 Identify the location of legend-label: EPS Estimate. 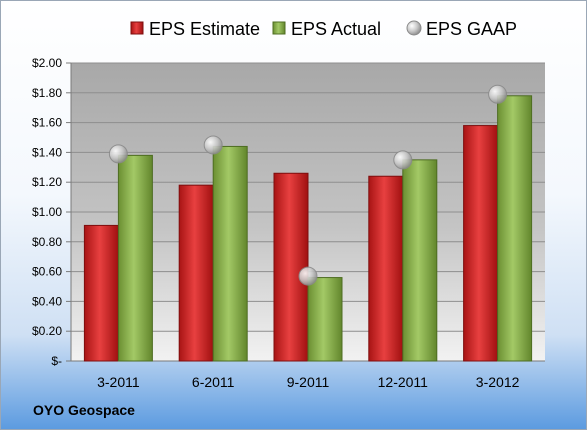
(204, 29).